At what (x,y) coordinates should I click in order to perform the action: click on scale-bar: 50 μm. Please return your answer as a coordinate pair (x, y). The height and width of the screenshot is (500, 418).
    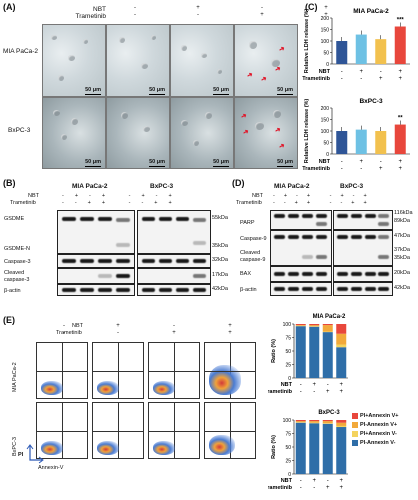
    Looking at the image, I should click on (285, 163).